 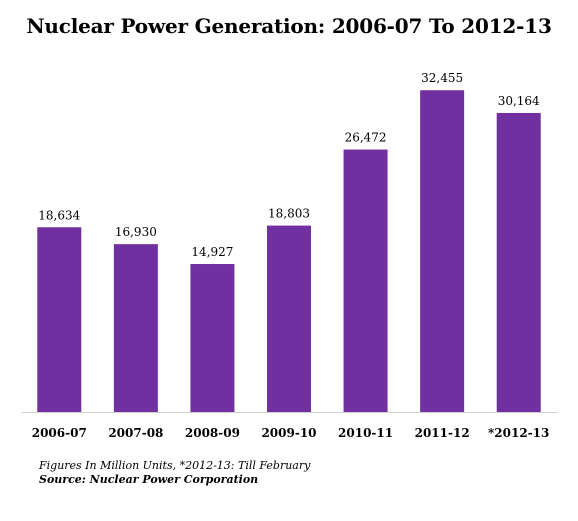 What do you see at coordinates (519, 101) in the screenshot?
I see `bar-value-label: 30,164` at bounding box center [519, 101].